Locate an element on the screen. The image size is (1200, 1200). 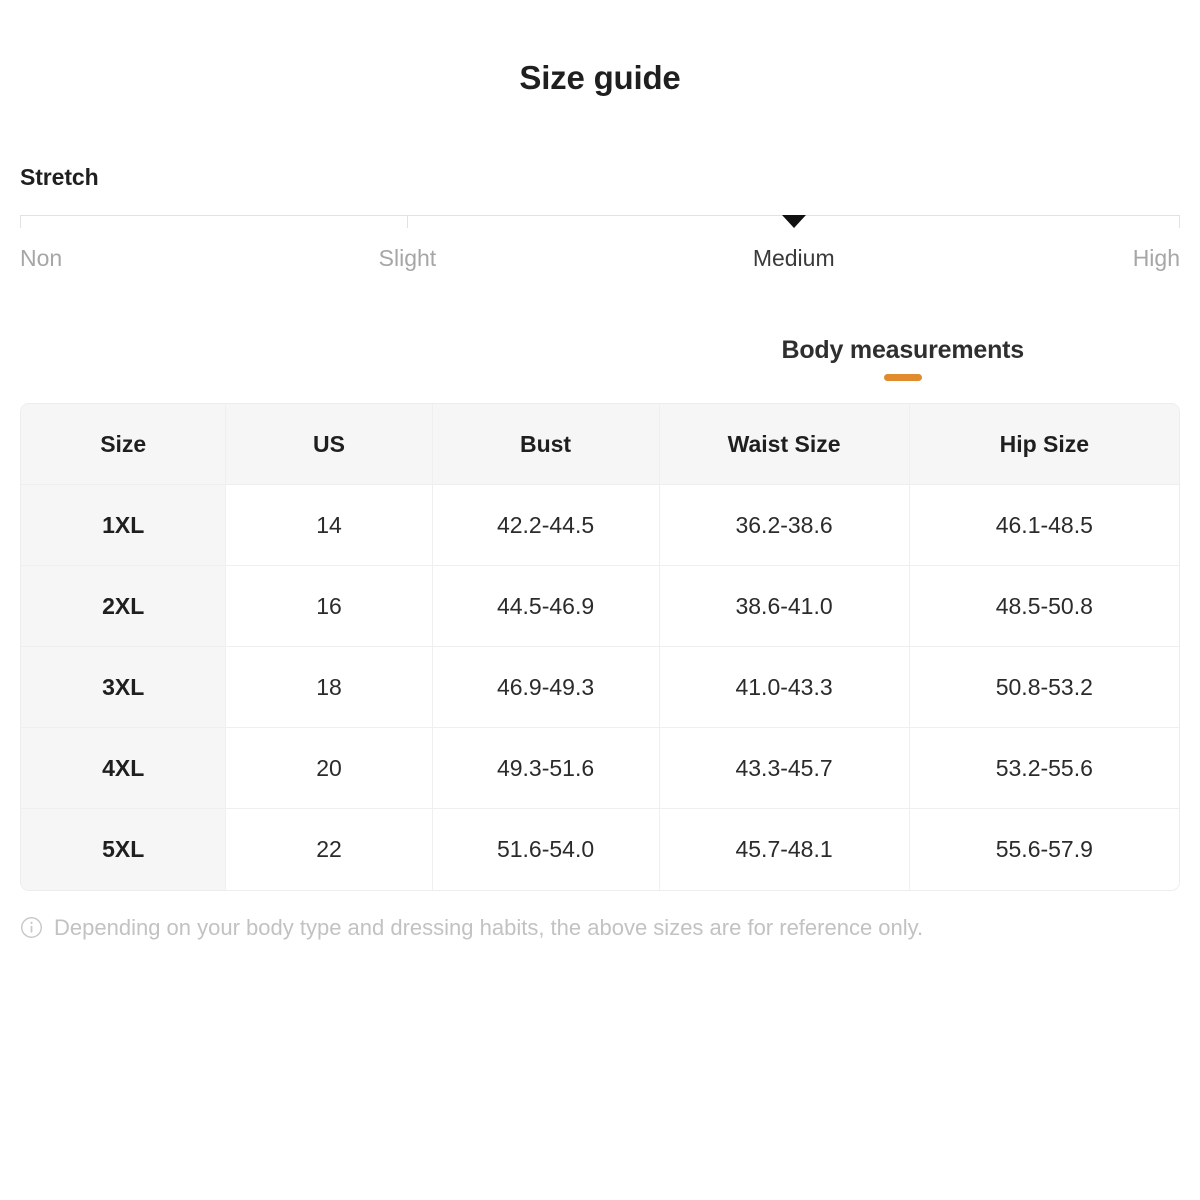
cell-us: 18 is located at coordinates (329, 687).